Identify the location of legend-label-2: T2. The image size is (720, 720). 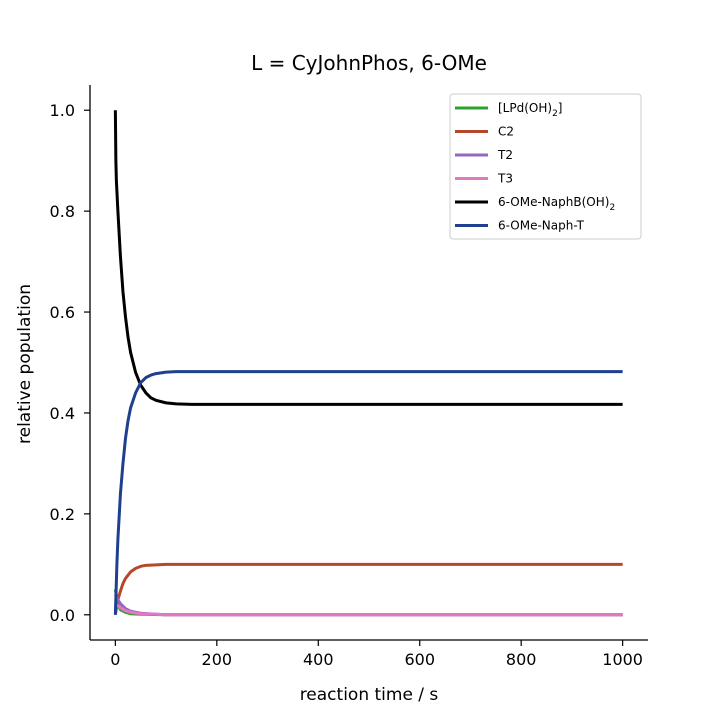
(505, 155).